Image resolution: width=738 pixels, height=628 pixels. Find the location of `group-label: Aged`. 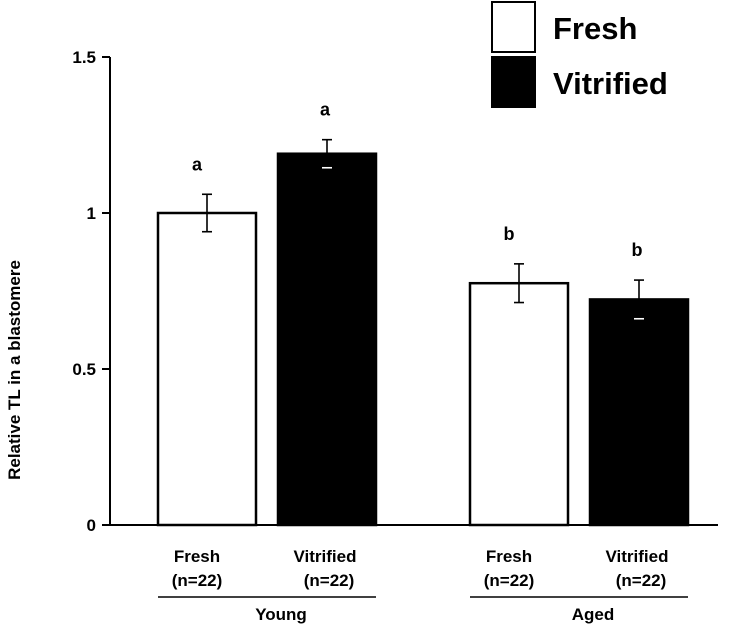

group-label: Aged is located at coordinates (593, 614).